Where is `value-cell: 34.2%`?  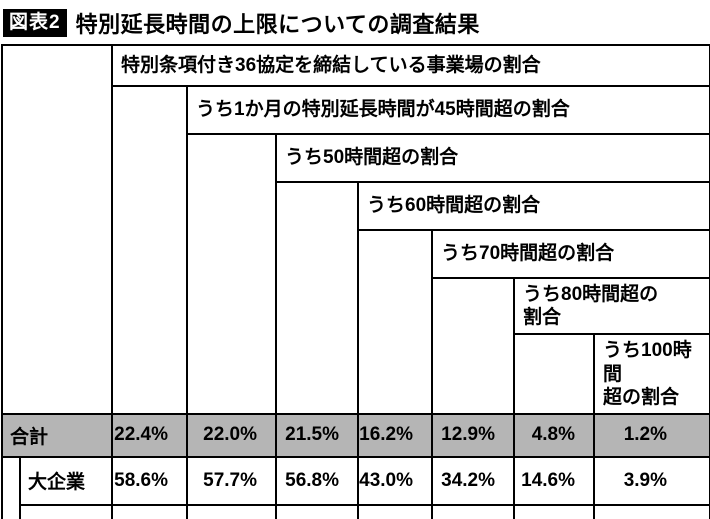 value-cell: 34.2% is located at coordinates (473, 480).